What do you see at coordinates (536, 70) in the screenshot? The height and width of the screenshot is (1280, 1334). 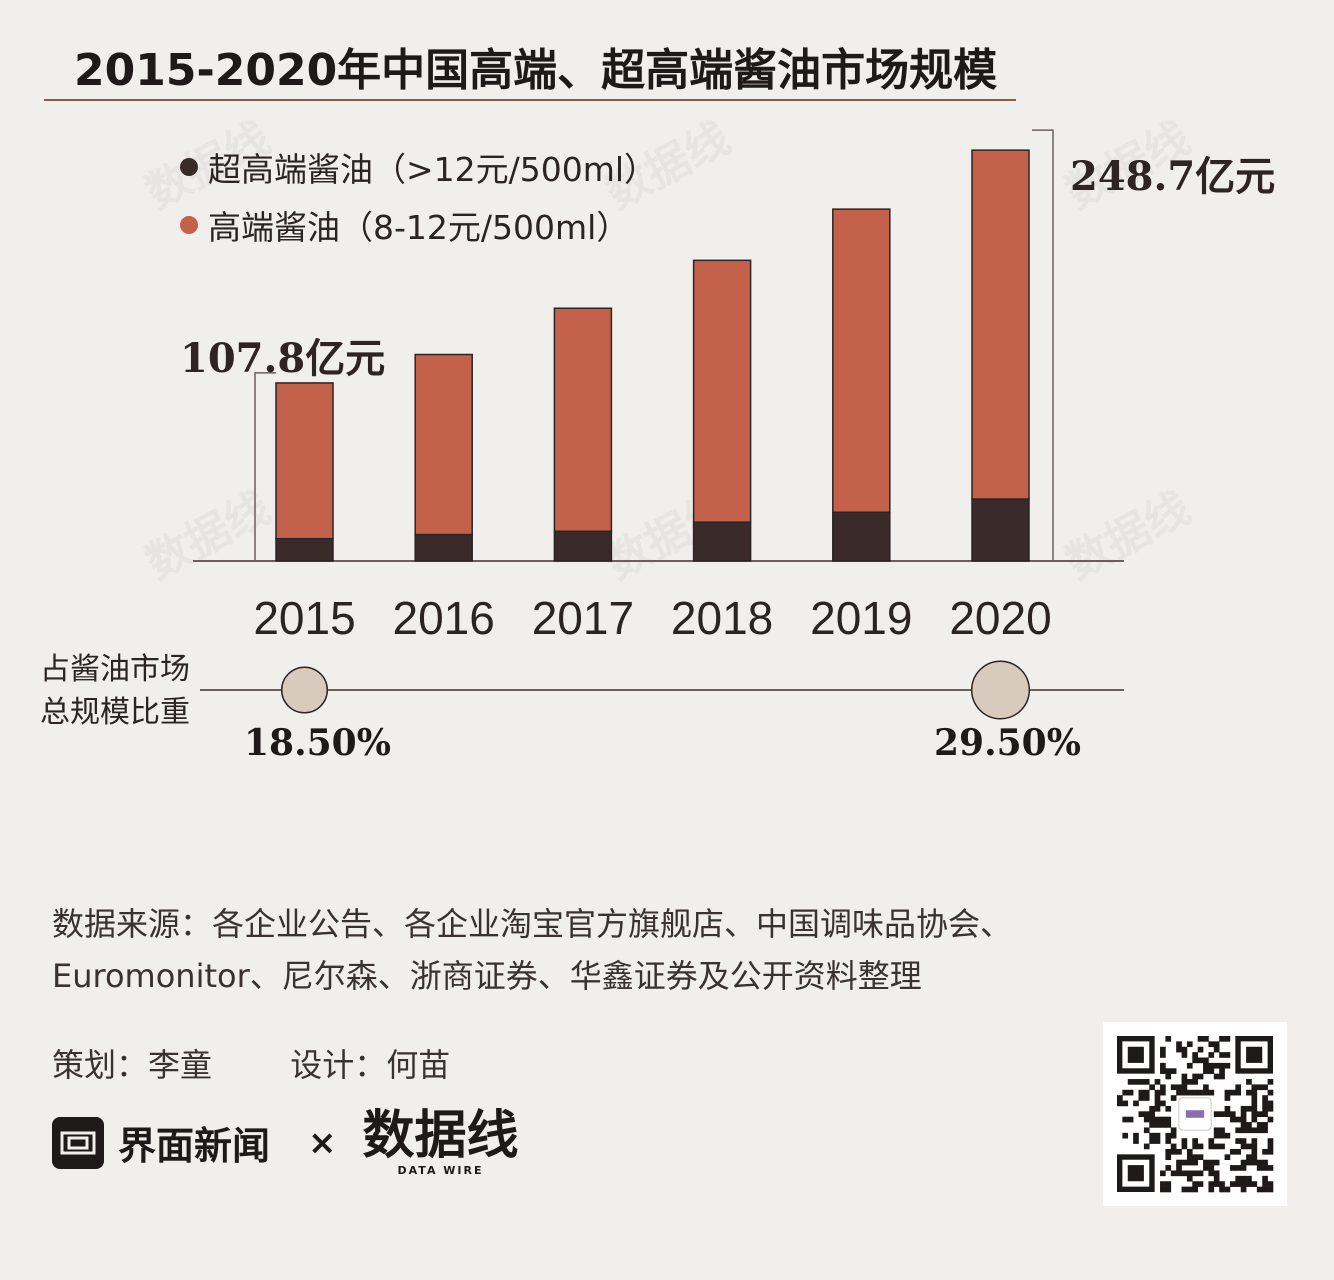 I see `chart-title: 2015-2020年中国高端、超高端酱油市场规模` at bounding box center [536, 70].